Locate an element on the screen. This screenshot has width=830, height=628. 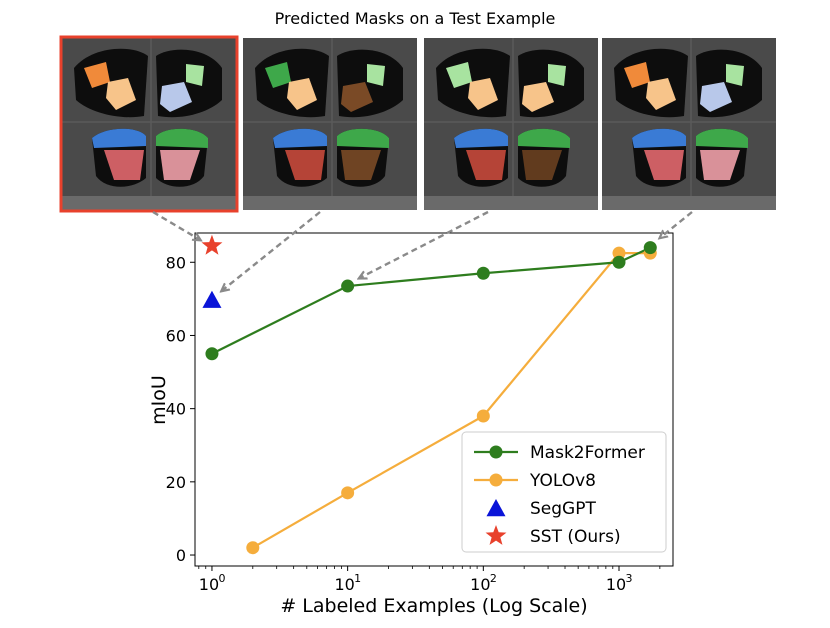
y-tick-label: 0 is located at coordinates (181, 555).